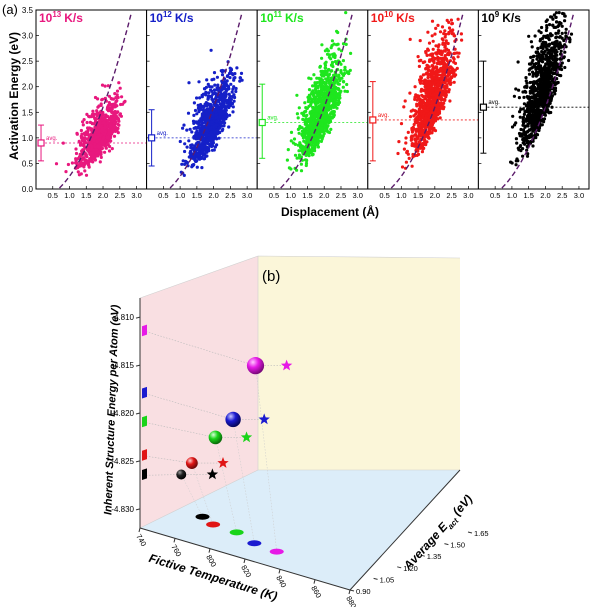 The height and width of the screenshot is (607, 600). What do you see at coordinates (28, 163) in the screenshot?
I see `y-tick-label: 0.5` at bounding box center [28, 163].